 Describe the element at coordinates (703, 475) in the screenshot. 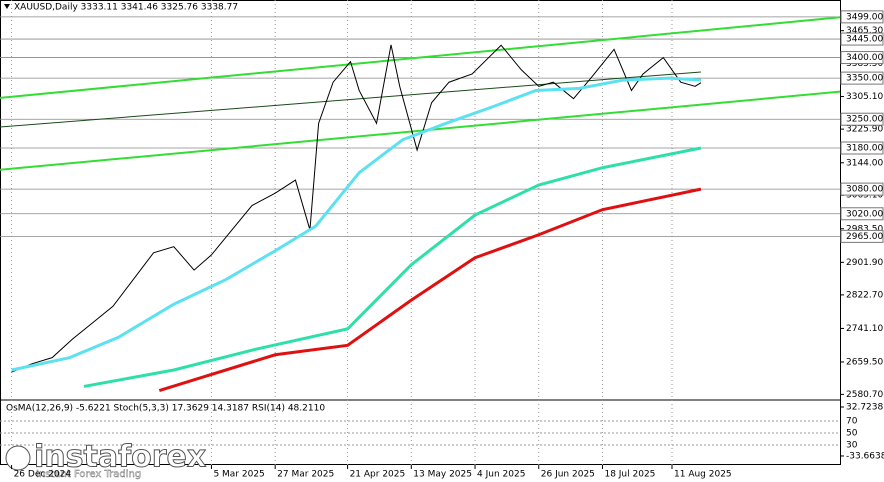

I see `x-tick-label: 11 Aug 2025` at that location.